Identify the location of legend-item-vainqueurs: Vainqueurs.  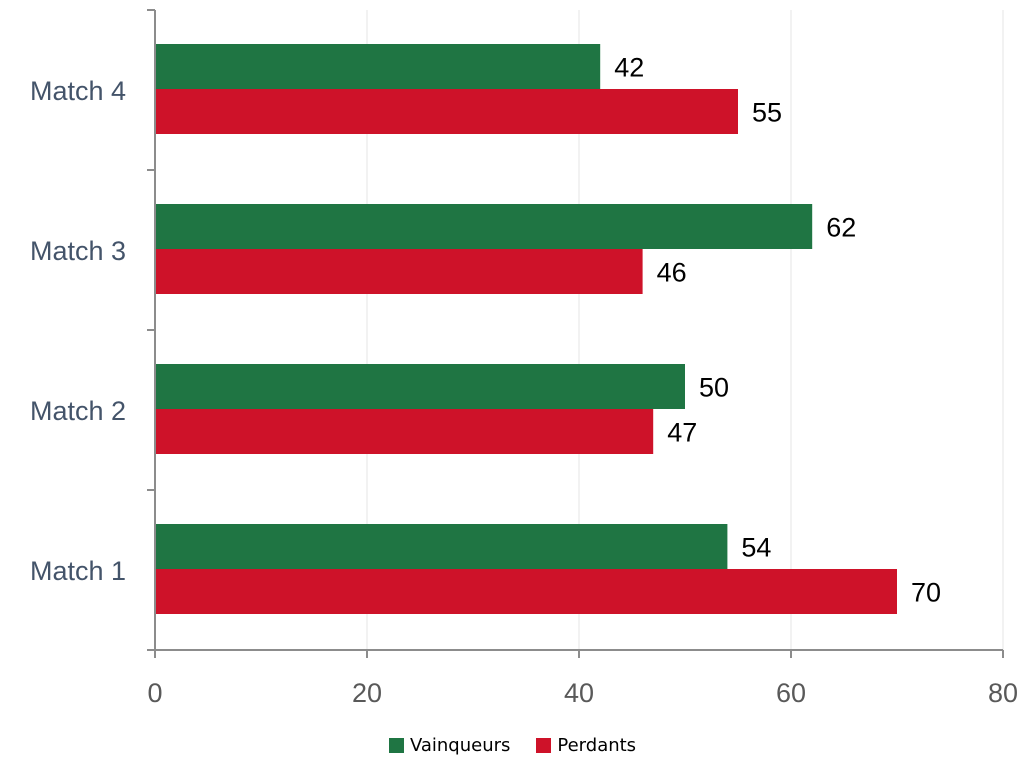
(449, 745).